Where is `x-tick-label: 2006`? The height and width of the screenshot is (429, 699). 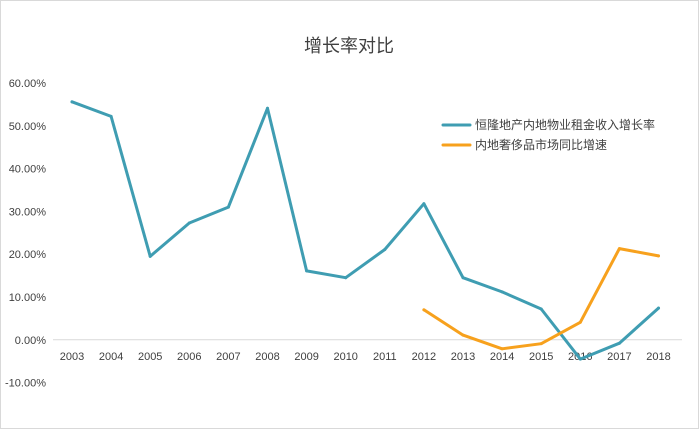 x-tick-label: 2006 is located at coordinates (189, 357).